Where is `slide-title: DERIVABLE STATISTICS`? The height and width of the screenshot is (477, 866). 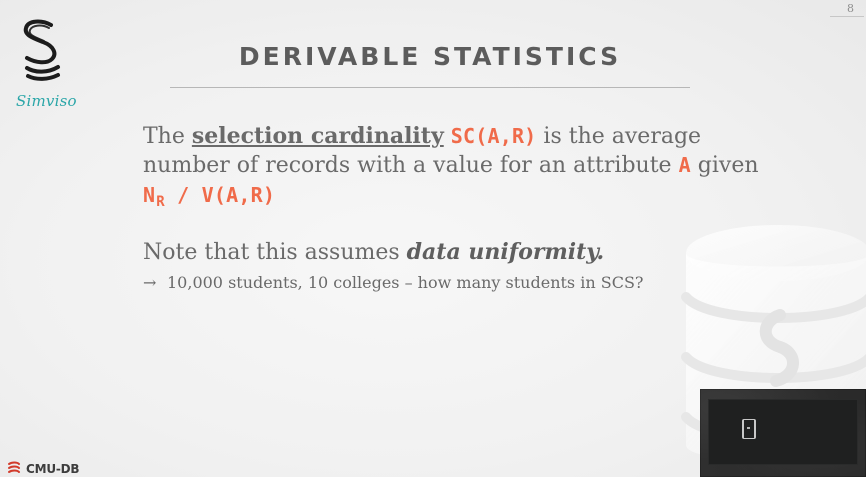 slide-title: DERIVABLE STATISTICS is located at coordinates (430, 56).